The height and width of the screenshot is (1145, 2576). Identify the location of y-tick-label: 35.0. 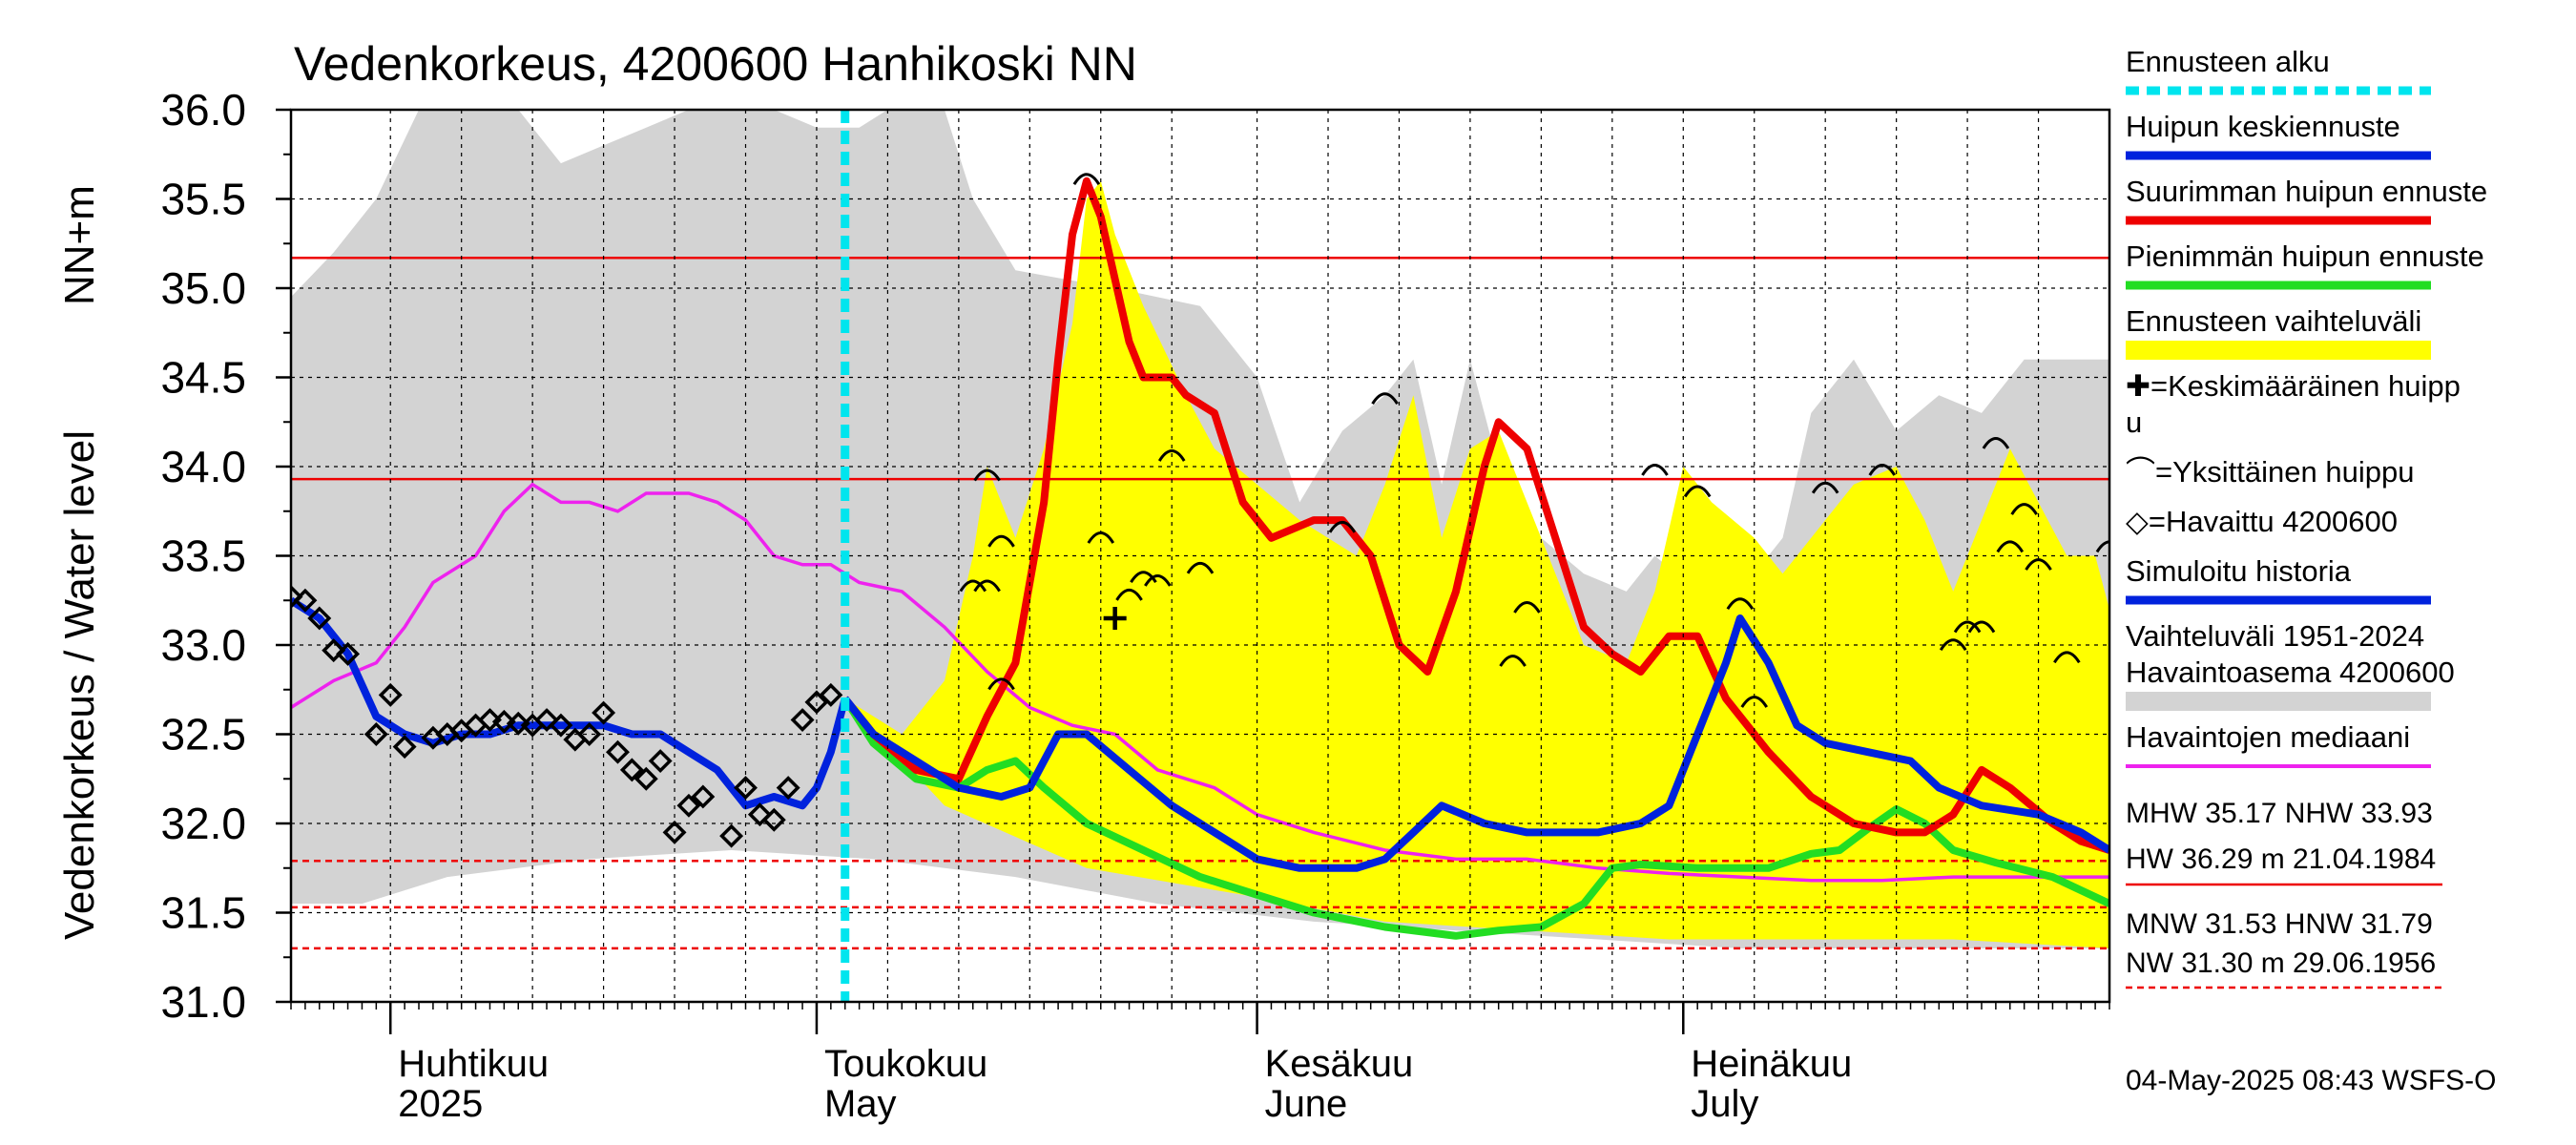
(203, 288).